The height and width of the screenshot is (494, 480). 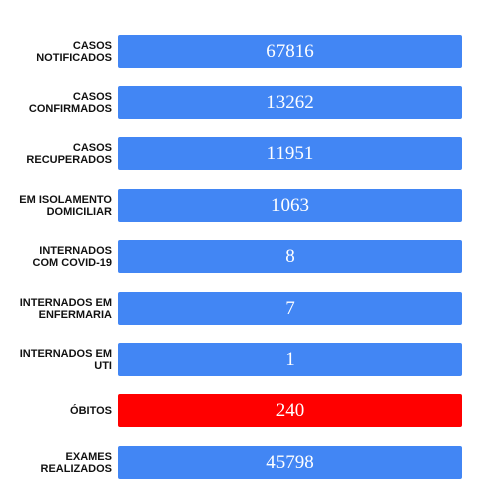 I want to click on stat-value: 7, so click(x=290, y=308).